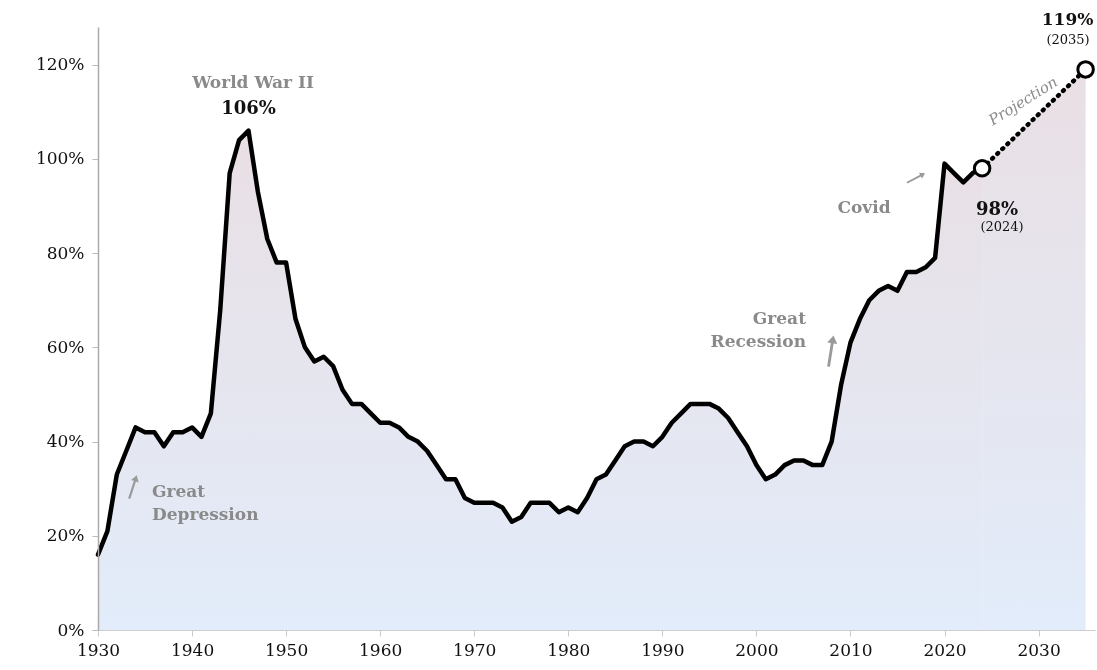  I want to click on x-tick-label: 1940, so click(192, 649).